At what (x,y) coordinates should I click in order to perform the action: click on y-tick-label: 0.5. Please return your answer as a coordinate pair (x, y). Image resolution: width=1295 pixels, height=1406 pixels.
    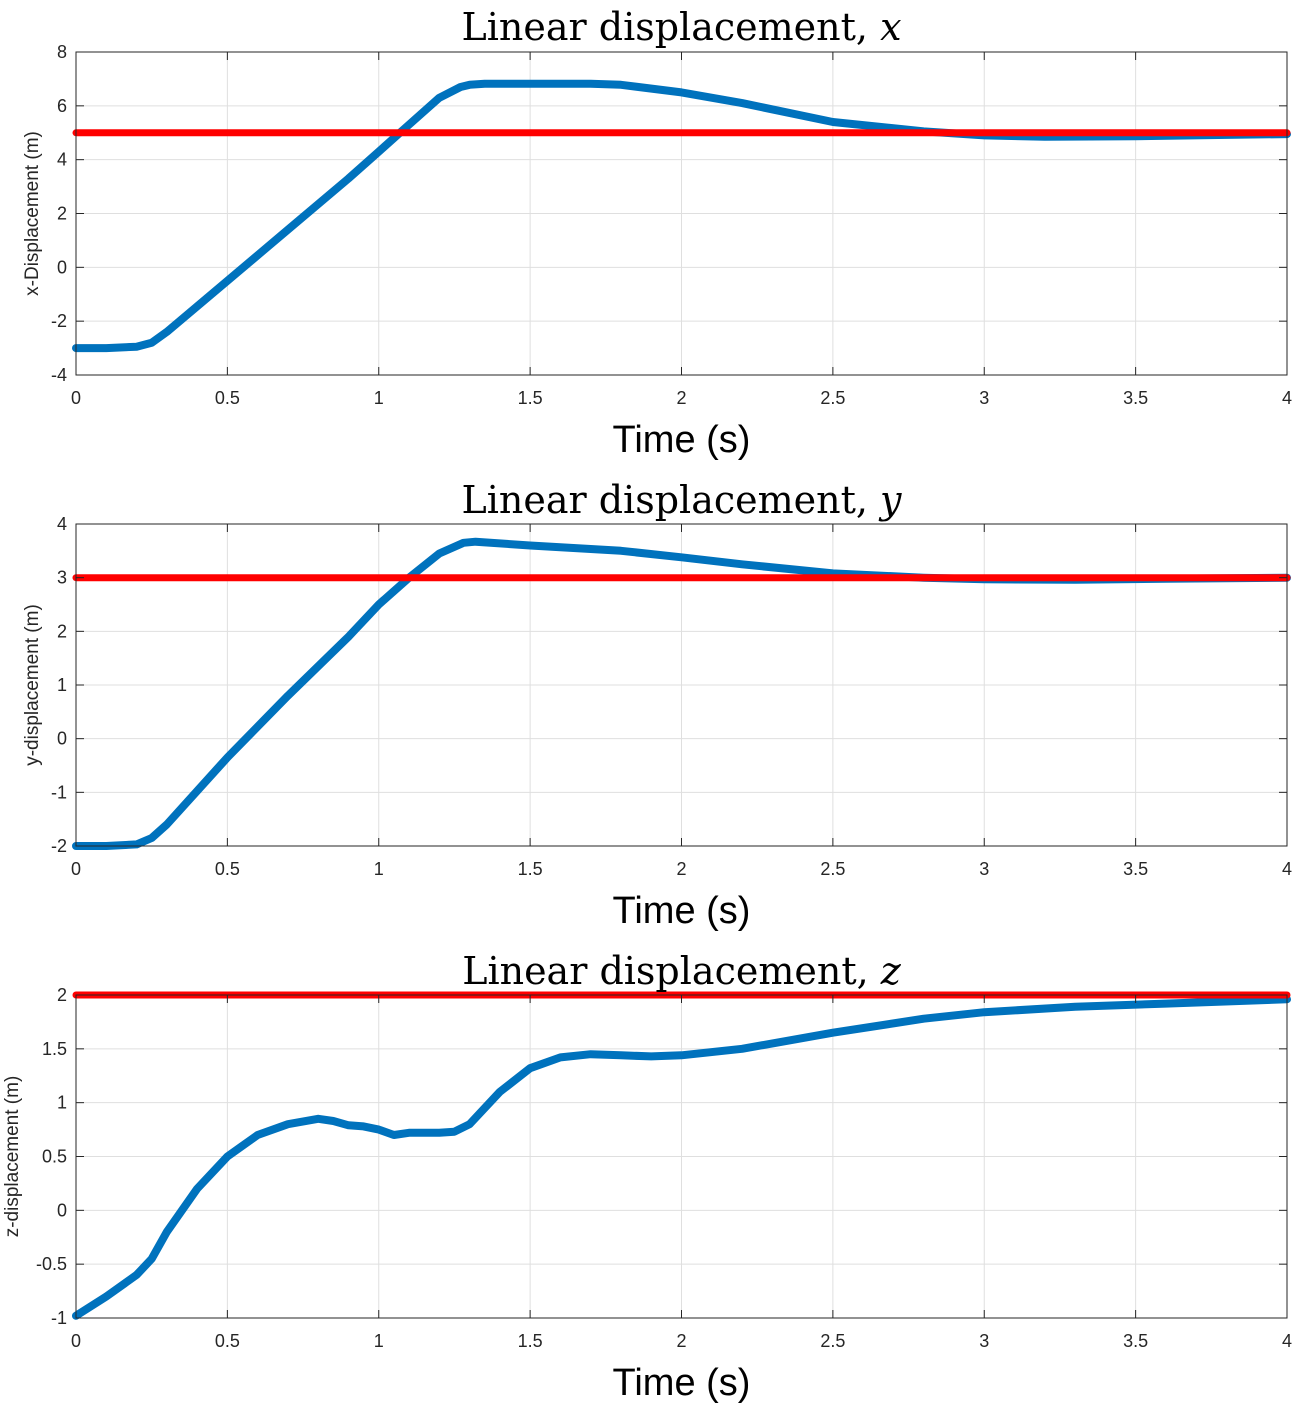
    Looking at the image, I should click on (54, 1157).